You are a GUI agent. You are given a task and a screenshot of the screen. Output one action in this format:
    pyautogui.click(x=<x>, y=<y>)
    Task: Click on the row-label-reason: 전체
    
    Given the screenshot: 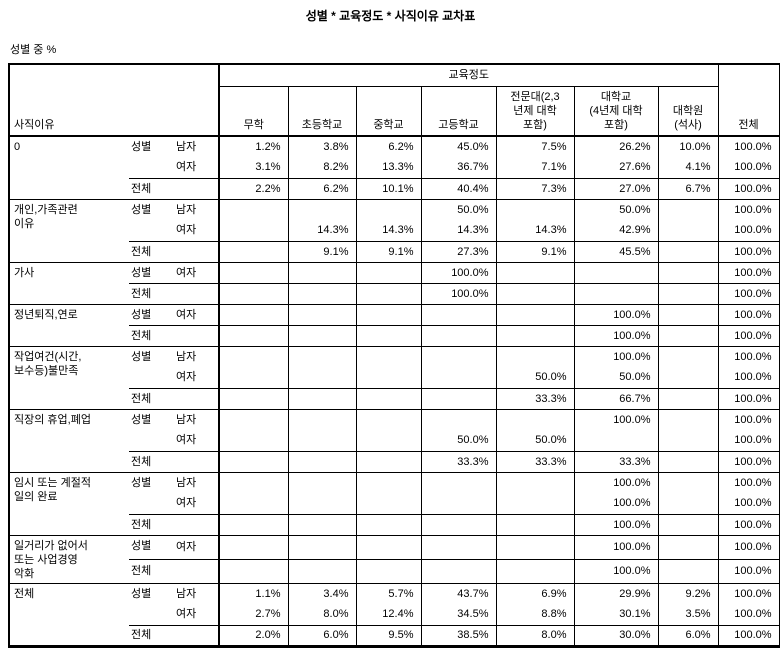 What is the action you would take?
    pyautogui.click(x=69, y=614)
    